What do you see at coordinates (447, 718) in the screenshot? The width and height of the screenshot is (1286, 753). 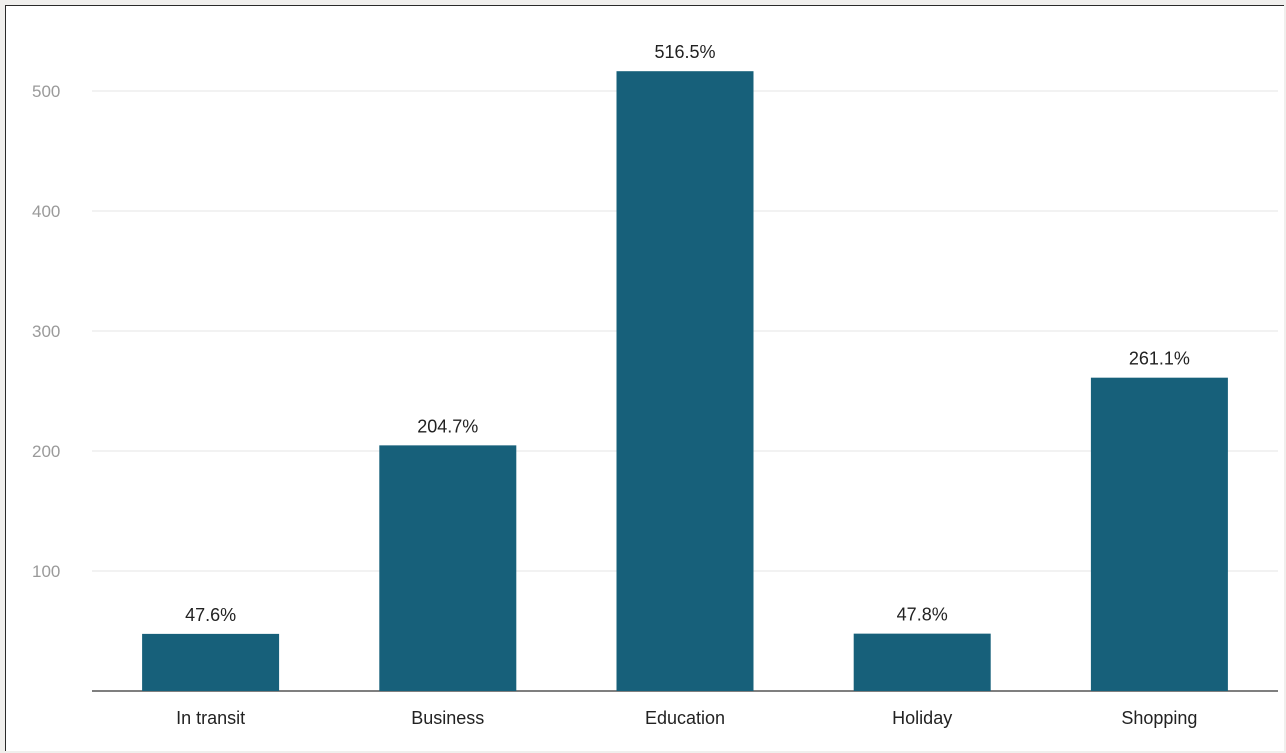 I see `x-tick-label: Business` at bounding box center [447, 718].